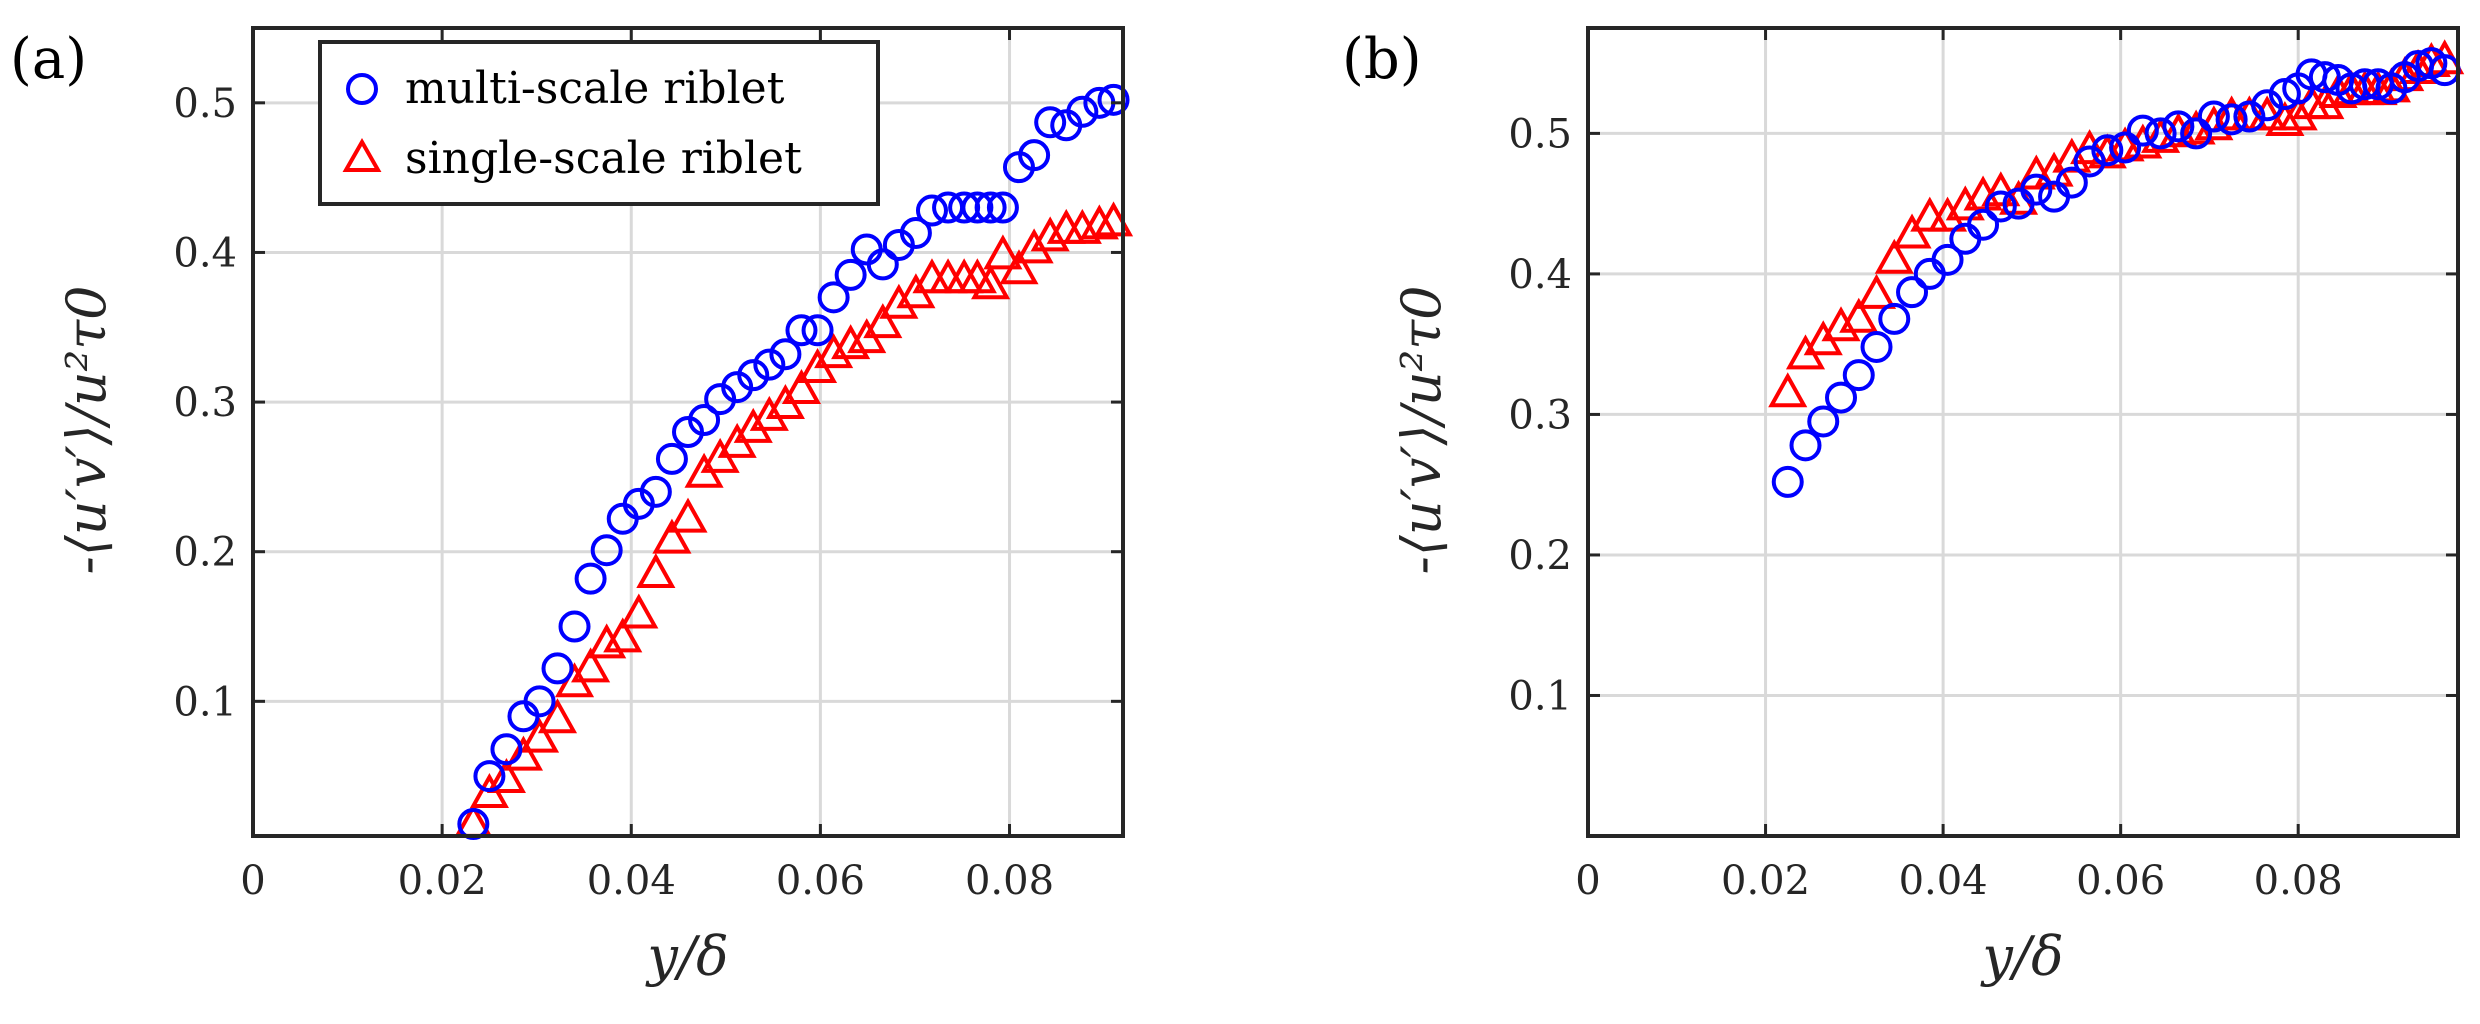 This screenshot has height=1024, width=2480. What do you see at coordinates (362, 154) in the screenshot?
I see `legend-marker-single-scale` at bounding box center [362, 154].